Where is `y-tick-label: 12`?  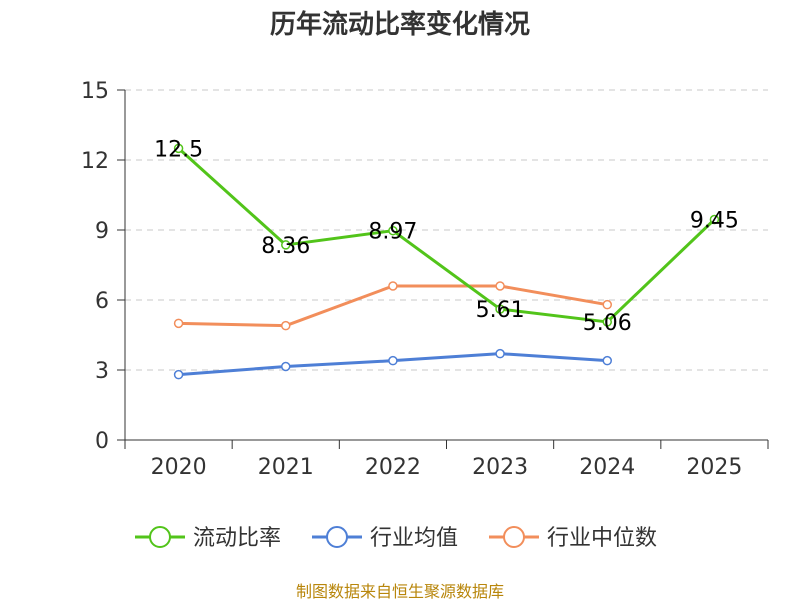 y-tick-label: 12 is located at coordinates (95, 161).